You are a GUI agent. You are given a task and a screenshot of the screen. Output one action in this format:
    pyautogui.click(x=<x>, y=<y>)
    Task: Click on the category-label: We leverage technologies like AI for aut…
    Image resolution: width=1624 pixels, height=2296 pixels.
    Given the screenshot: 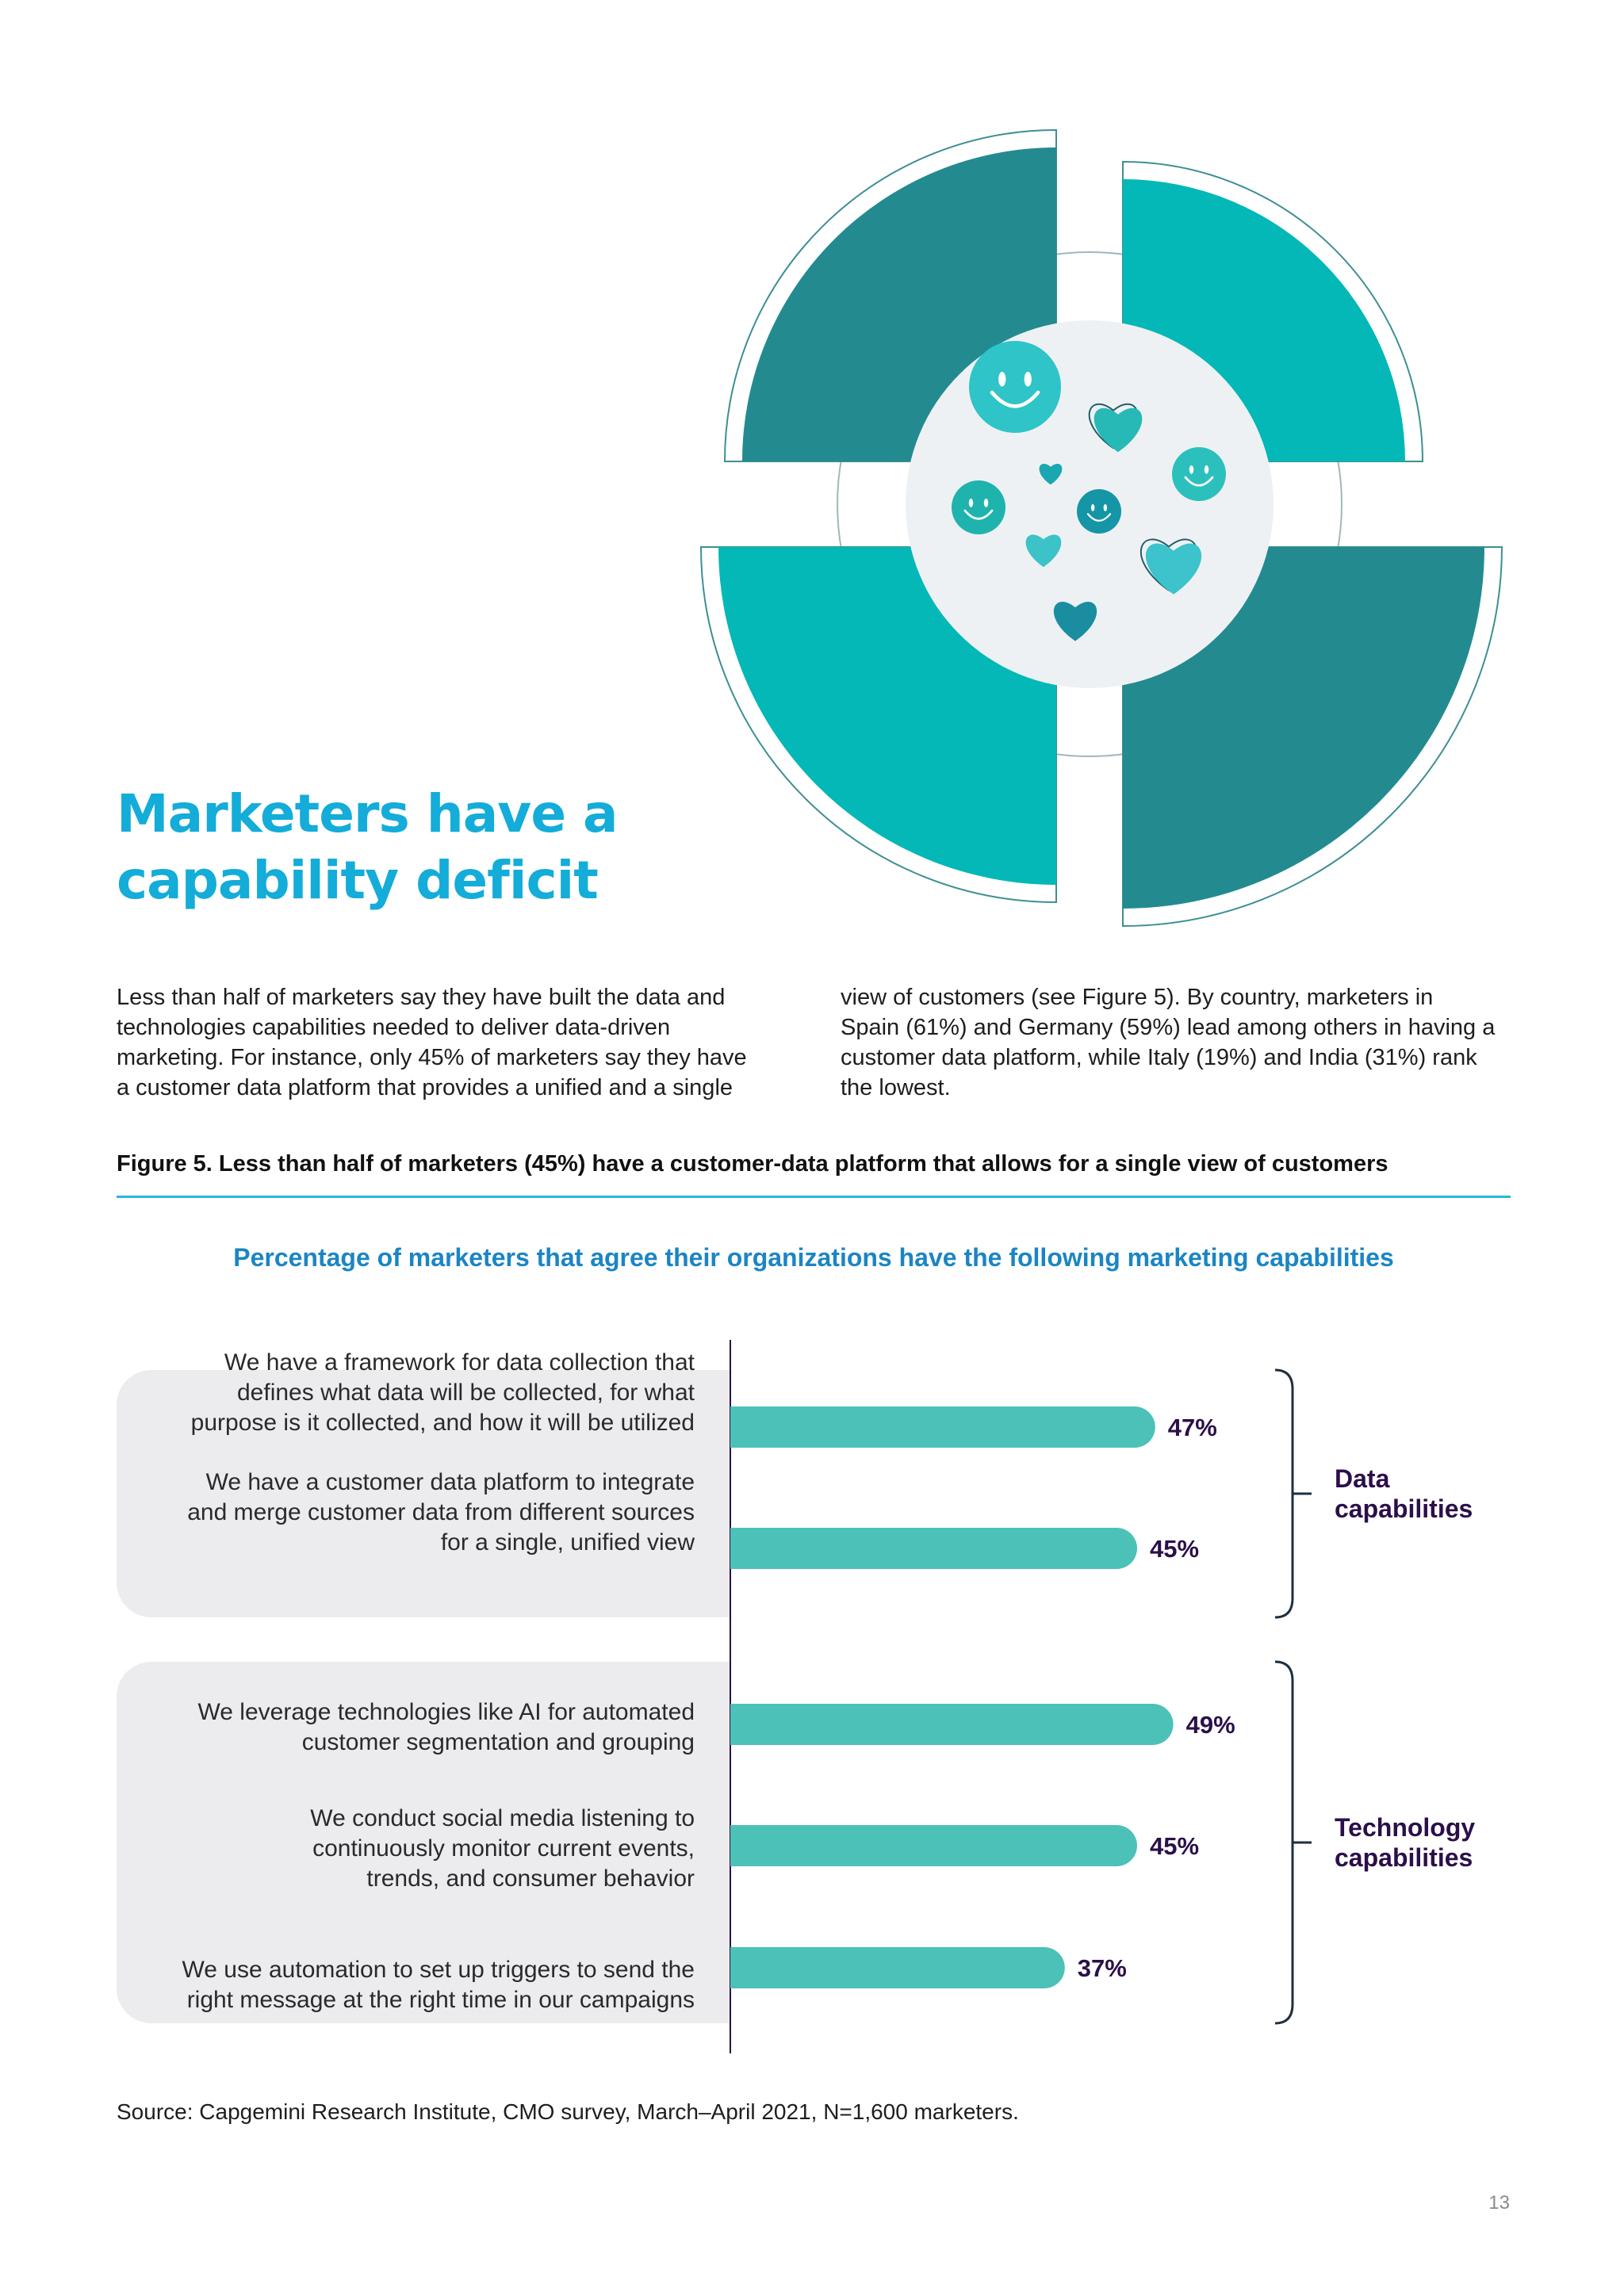 What is the action you would take?
    pyautogui.click(x=446, y=1712)
    